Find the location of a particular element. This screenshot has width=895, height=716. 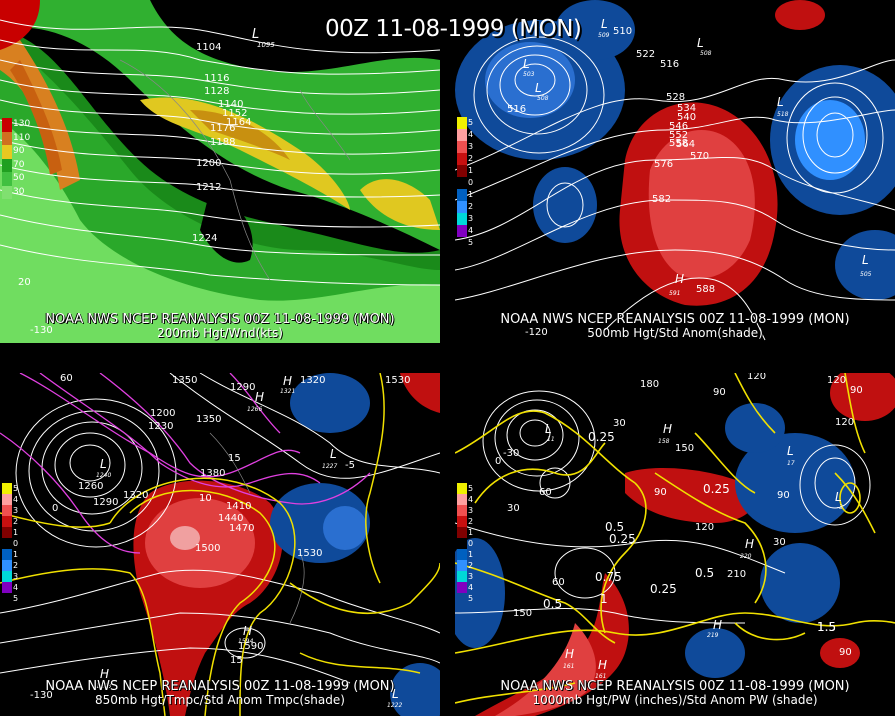

contour-label: 30 is located at coordinates (619, 423).